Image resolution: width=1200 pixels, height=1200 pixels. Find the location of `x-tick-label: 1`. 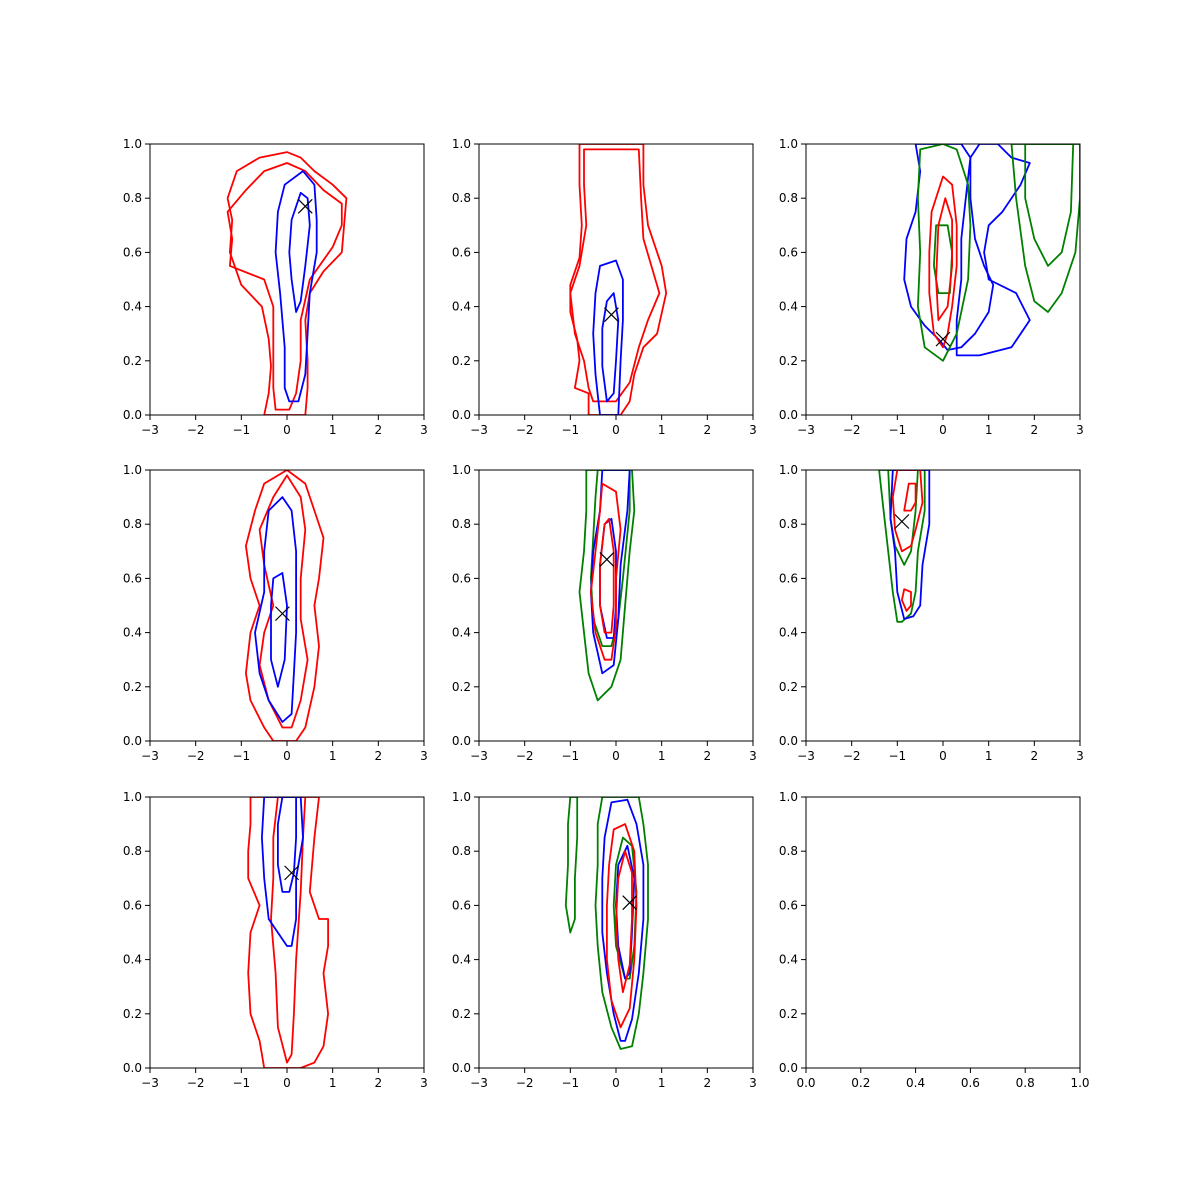

x-tick-label: 1 is located at coordinates (989, 430).